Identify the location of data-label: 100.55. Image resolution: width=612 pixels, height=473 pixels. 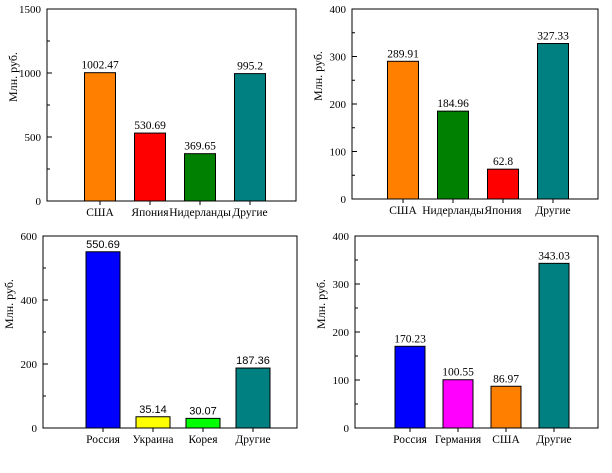
(458, 373).